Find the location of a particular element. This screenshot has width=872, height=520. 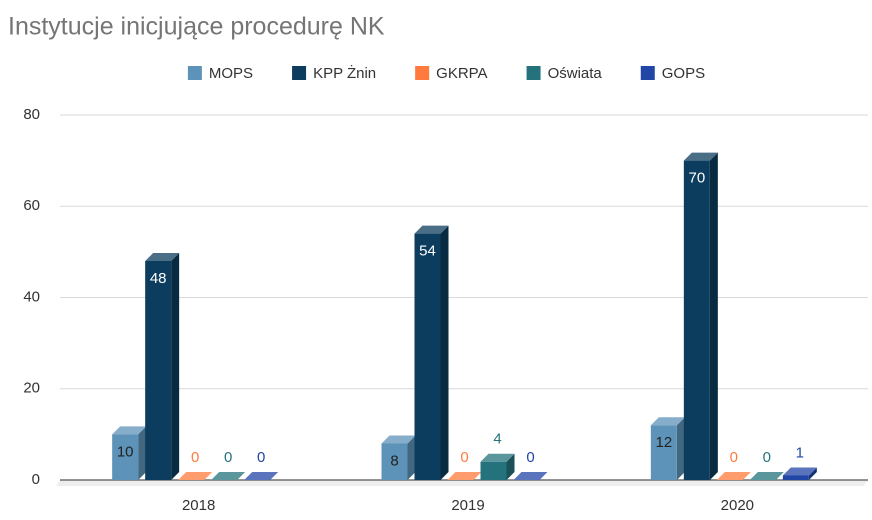

value-label: 48 is located at coordinates (158, 278).